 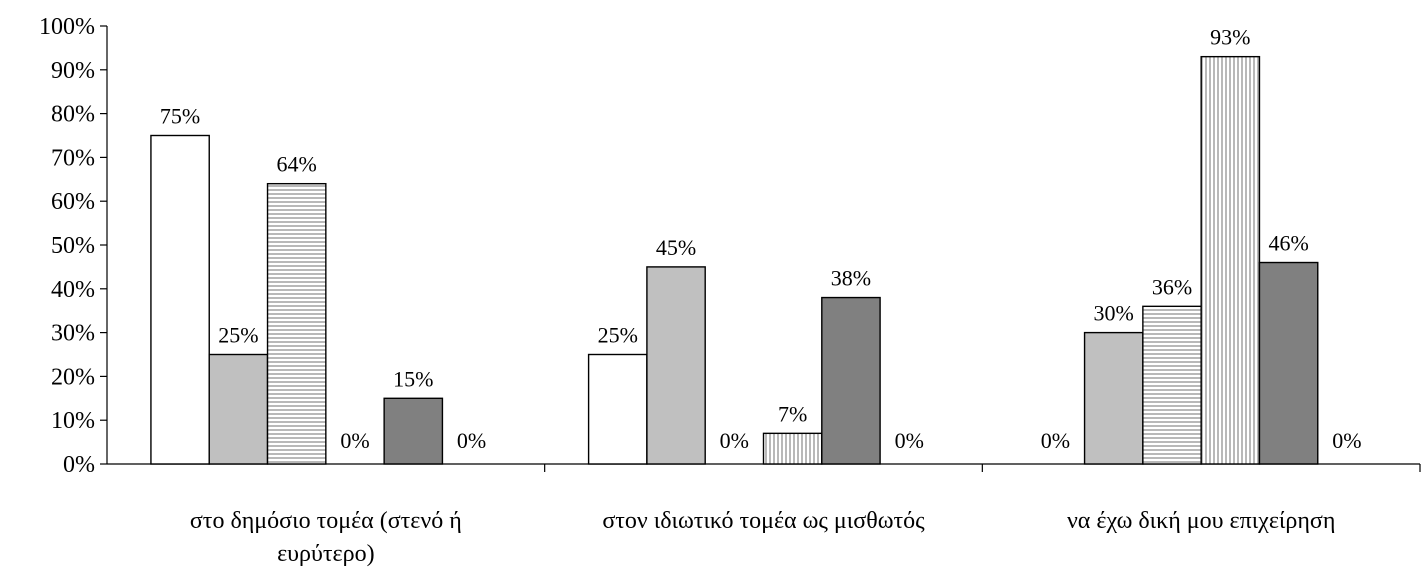 What do you see at coordinates (73, 158) in the screenshot?
I see `y-tick-label: 70%` at bounding box center [73, 158].